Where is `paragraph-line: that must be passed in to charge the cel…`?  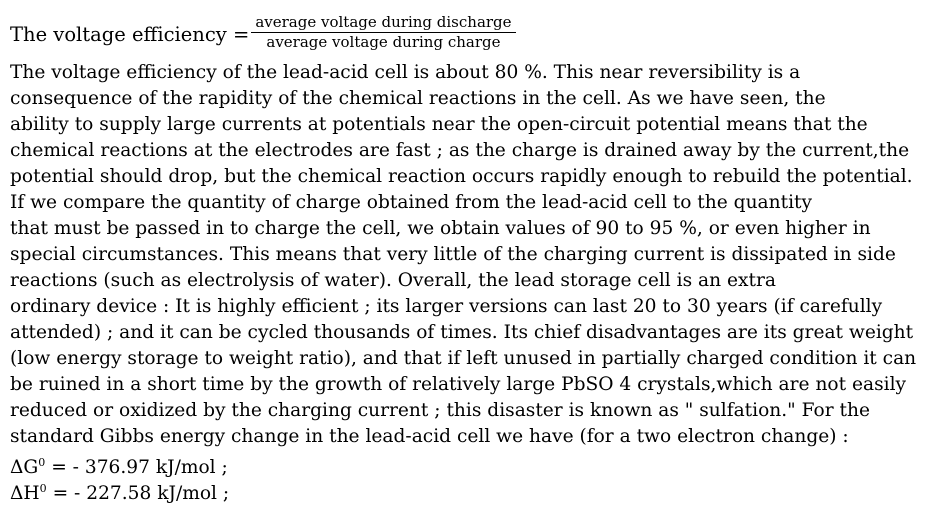
paragraph-line: that must be passed in to charge the cel… is located at coordinates (440, 228).